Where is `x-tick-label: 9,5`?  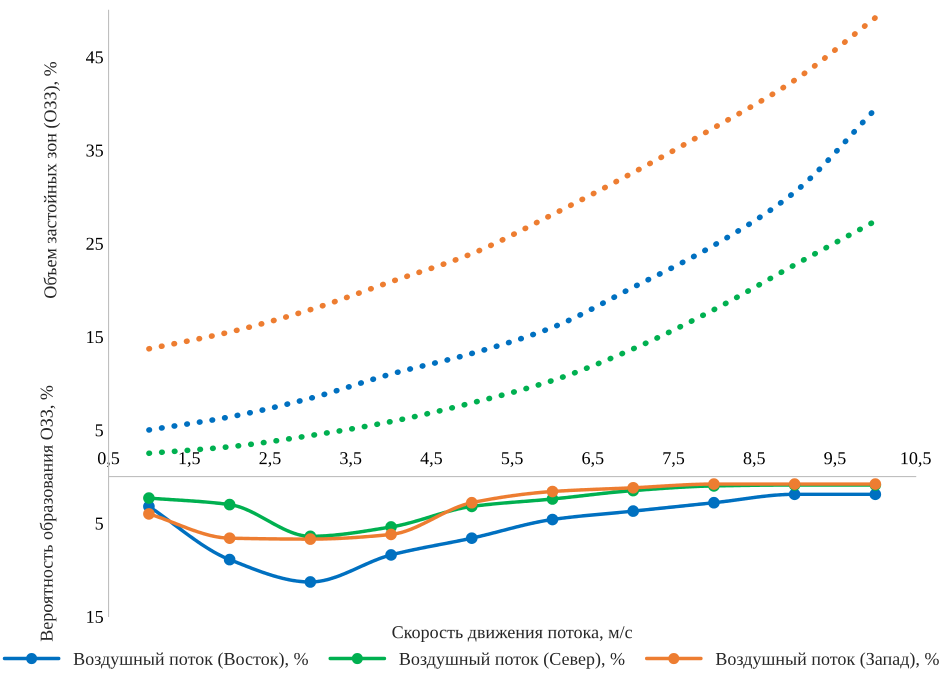 x-tick-label: 9,5 is located at coordinates (835, 459).